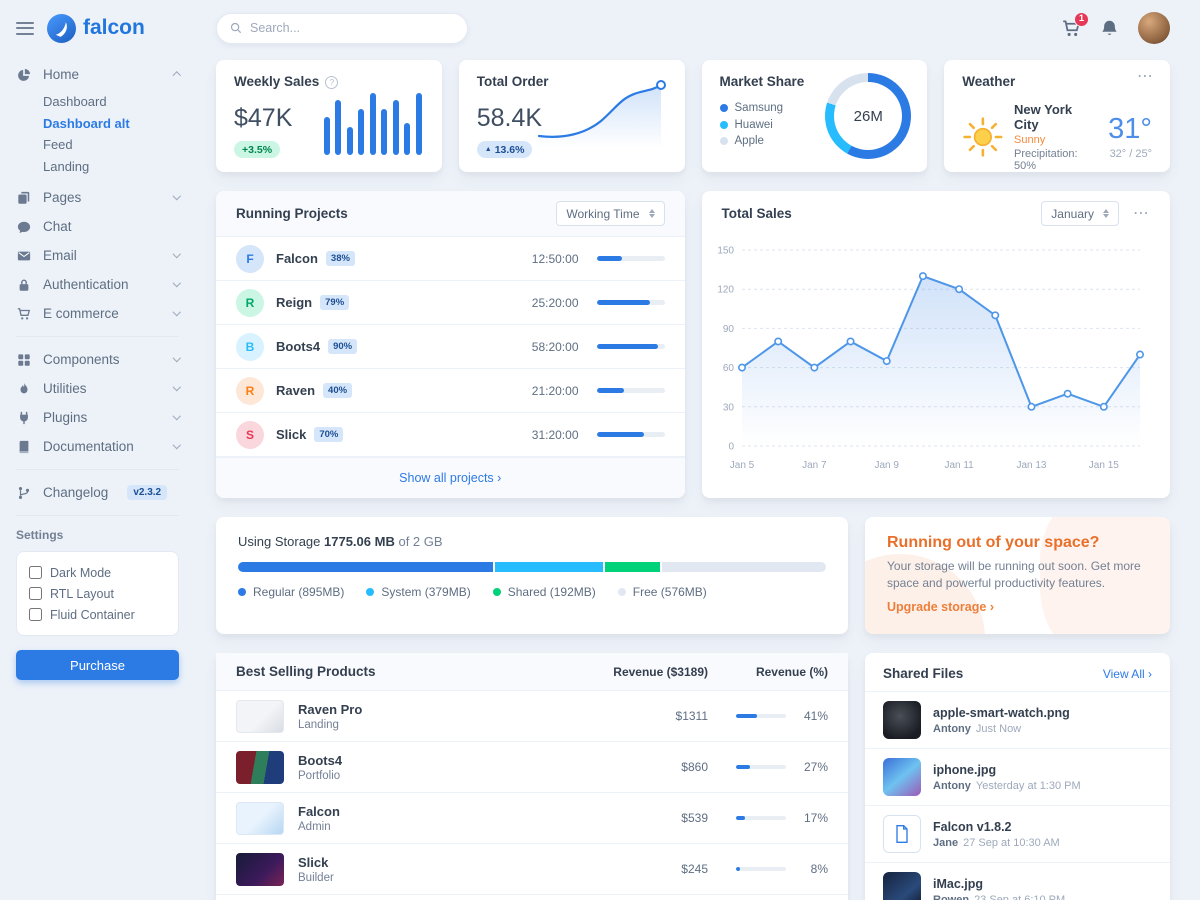  Describe the element at coordinates (1007, 785) in the screenshot. I see `file-meta: Antony Yesterday at 1:30 PM` at that location.